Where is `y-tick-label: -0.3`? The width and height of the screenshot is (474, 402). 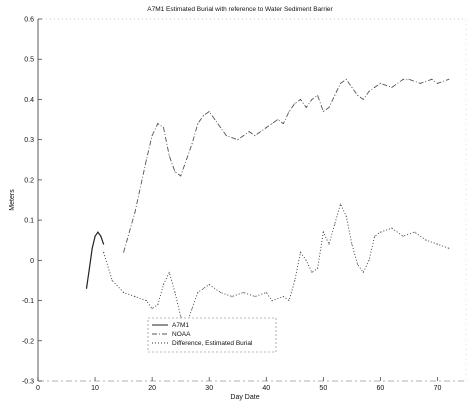
y-tick-label: -0.3 is located at coordinates (28, 382).